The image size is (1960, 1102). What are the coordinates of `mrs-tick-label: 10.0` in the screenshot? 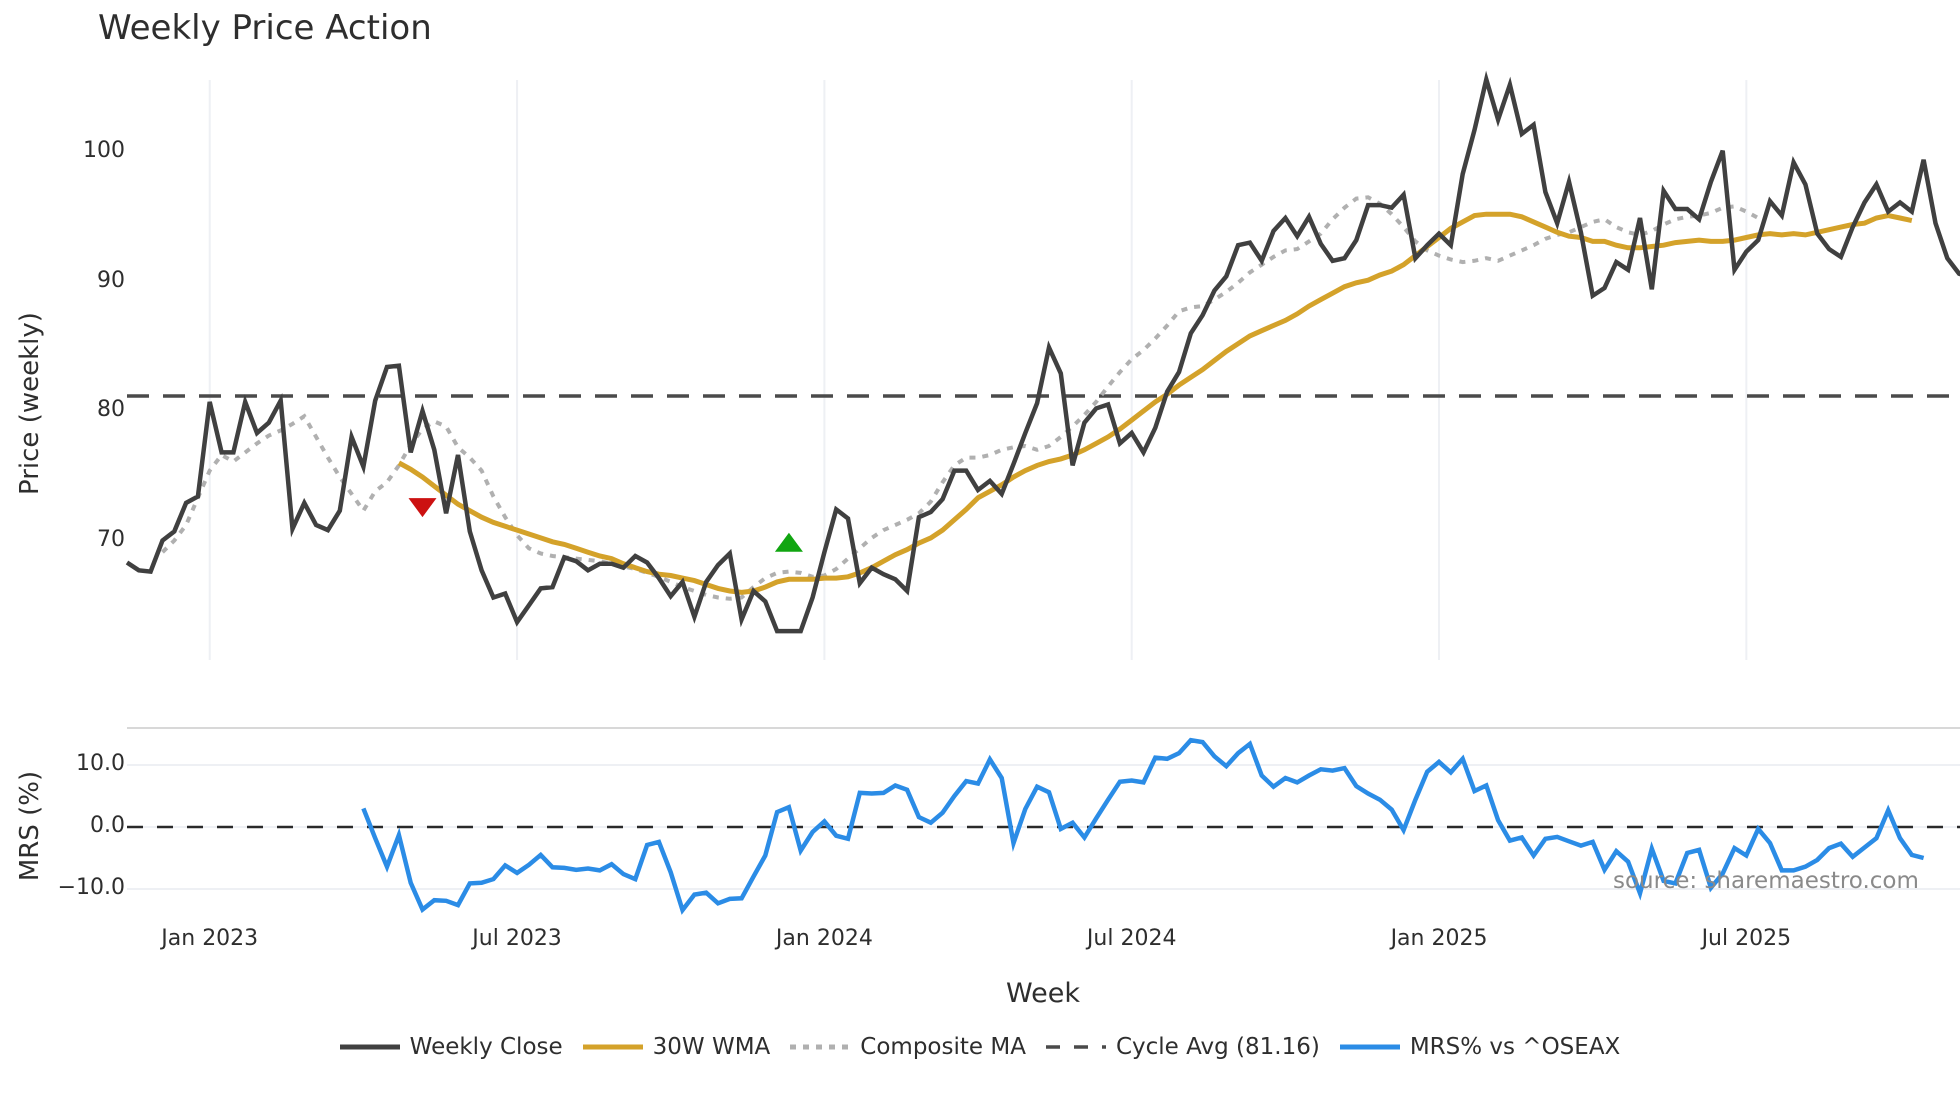 It's located at (100, 763).